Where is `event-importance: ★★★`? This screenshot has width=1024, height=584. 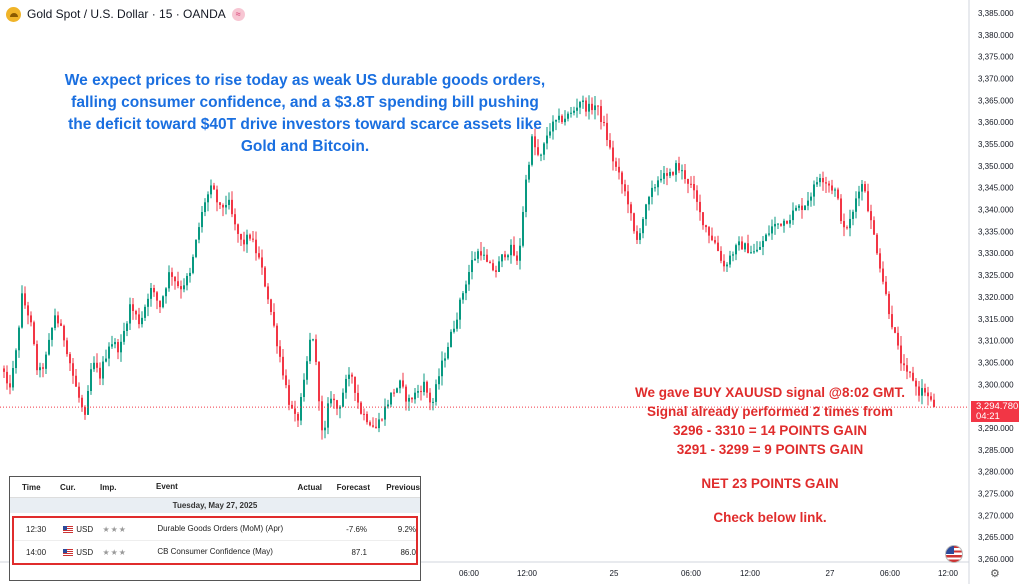 event-importance: ★★★ is located at coordinates (114, 529).